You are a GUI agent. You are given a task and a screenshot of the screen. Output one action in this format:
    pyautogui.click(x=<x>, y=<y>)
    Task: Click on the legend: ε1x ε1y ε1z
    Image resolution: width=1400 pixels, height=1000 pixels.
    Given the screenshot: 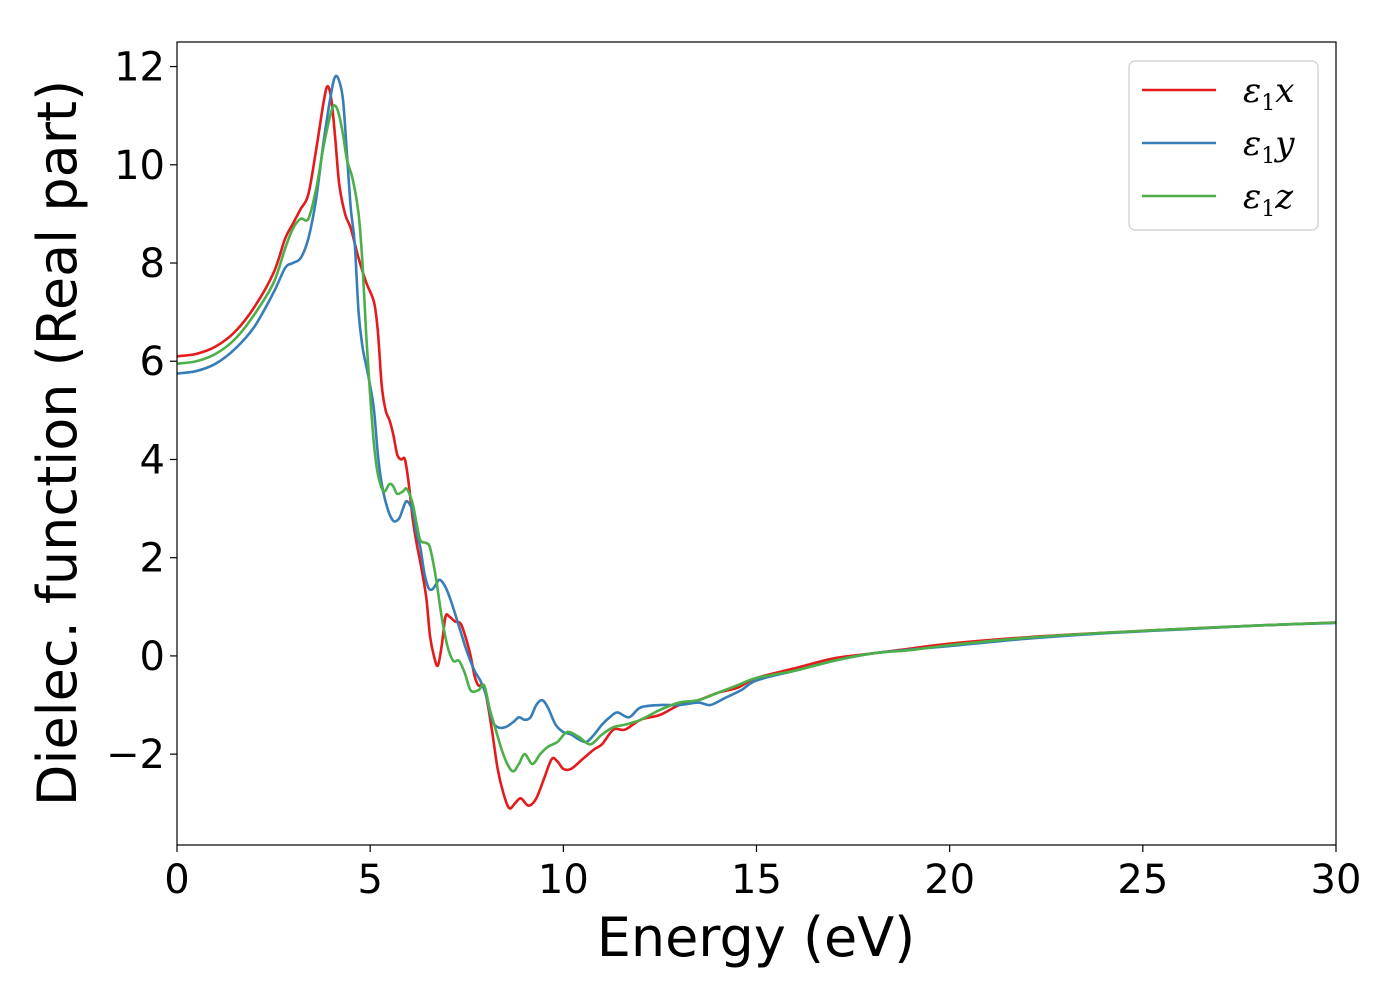 What is the action you would take?
    pyautogui.click(x=1223, y=145)
    